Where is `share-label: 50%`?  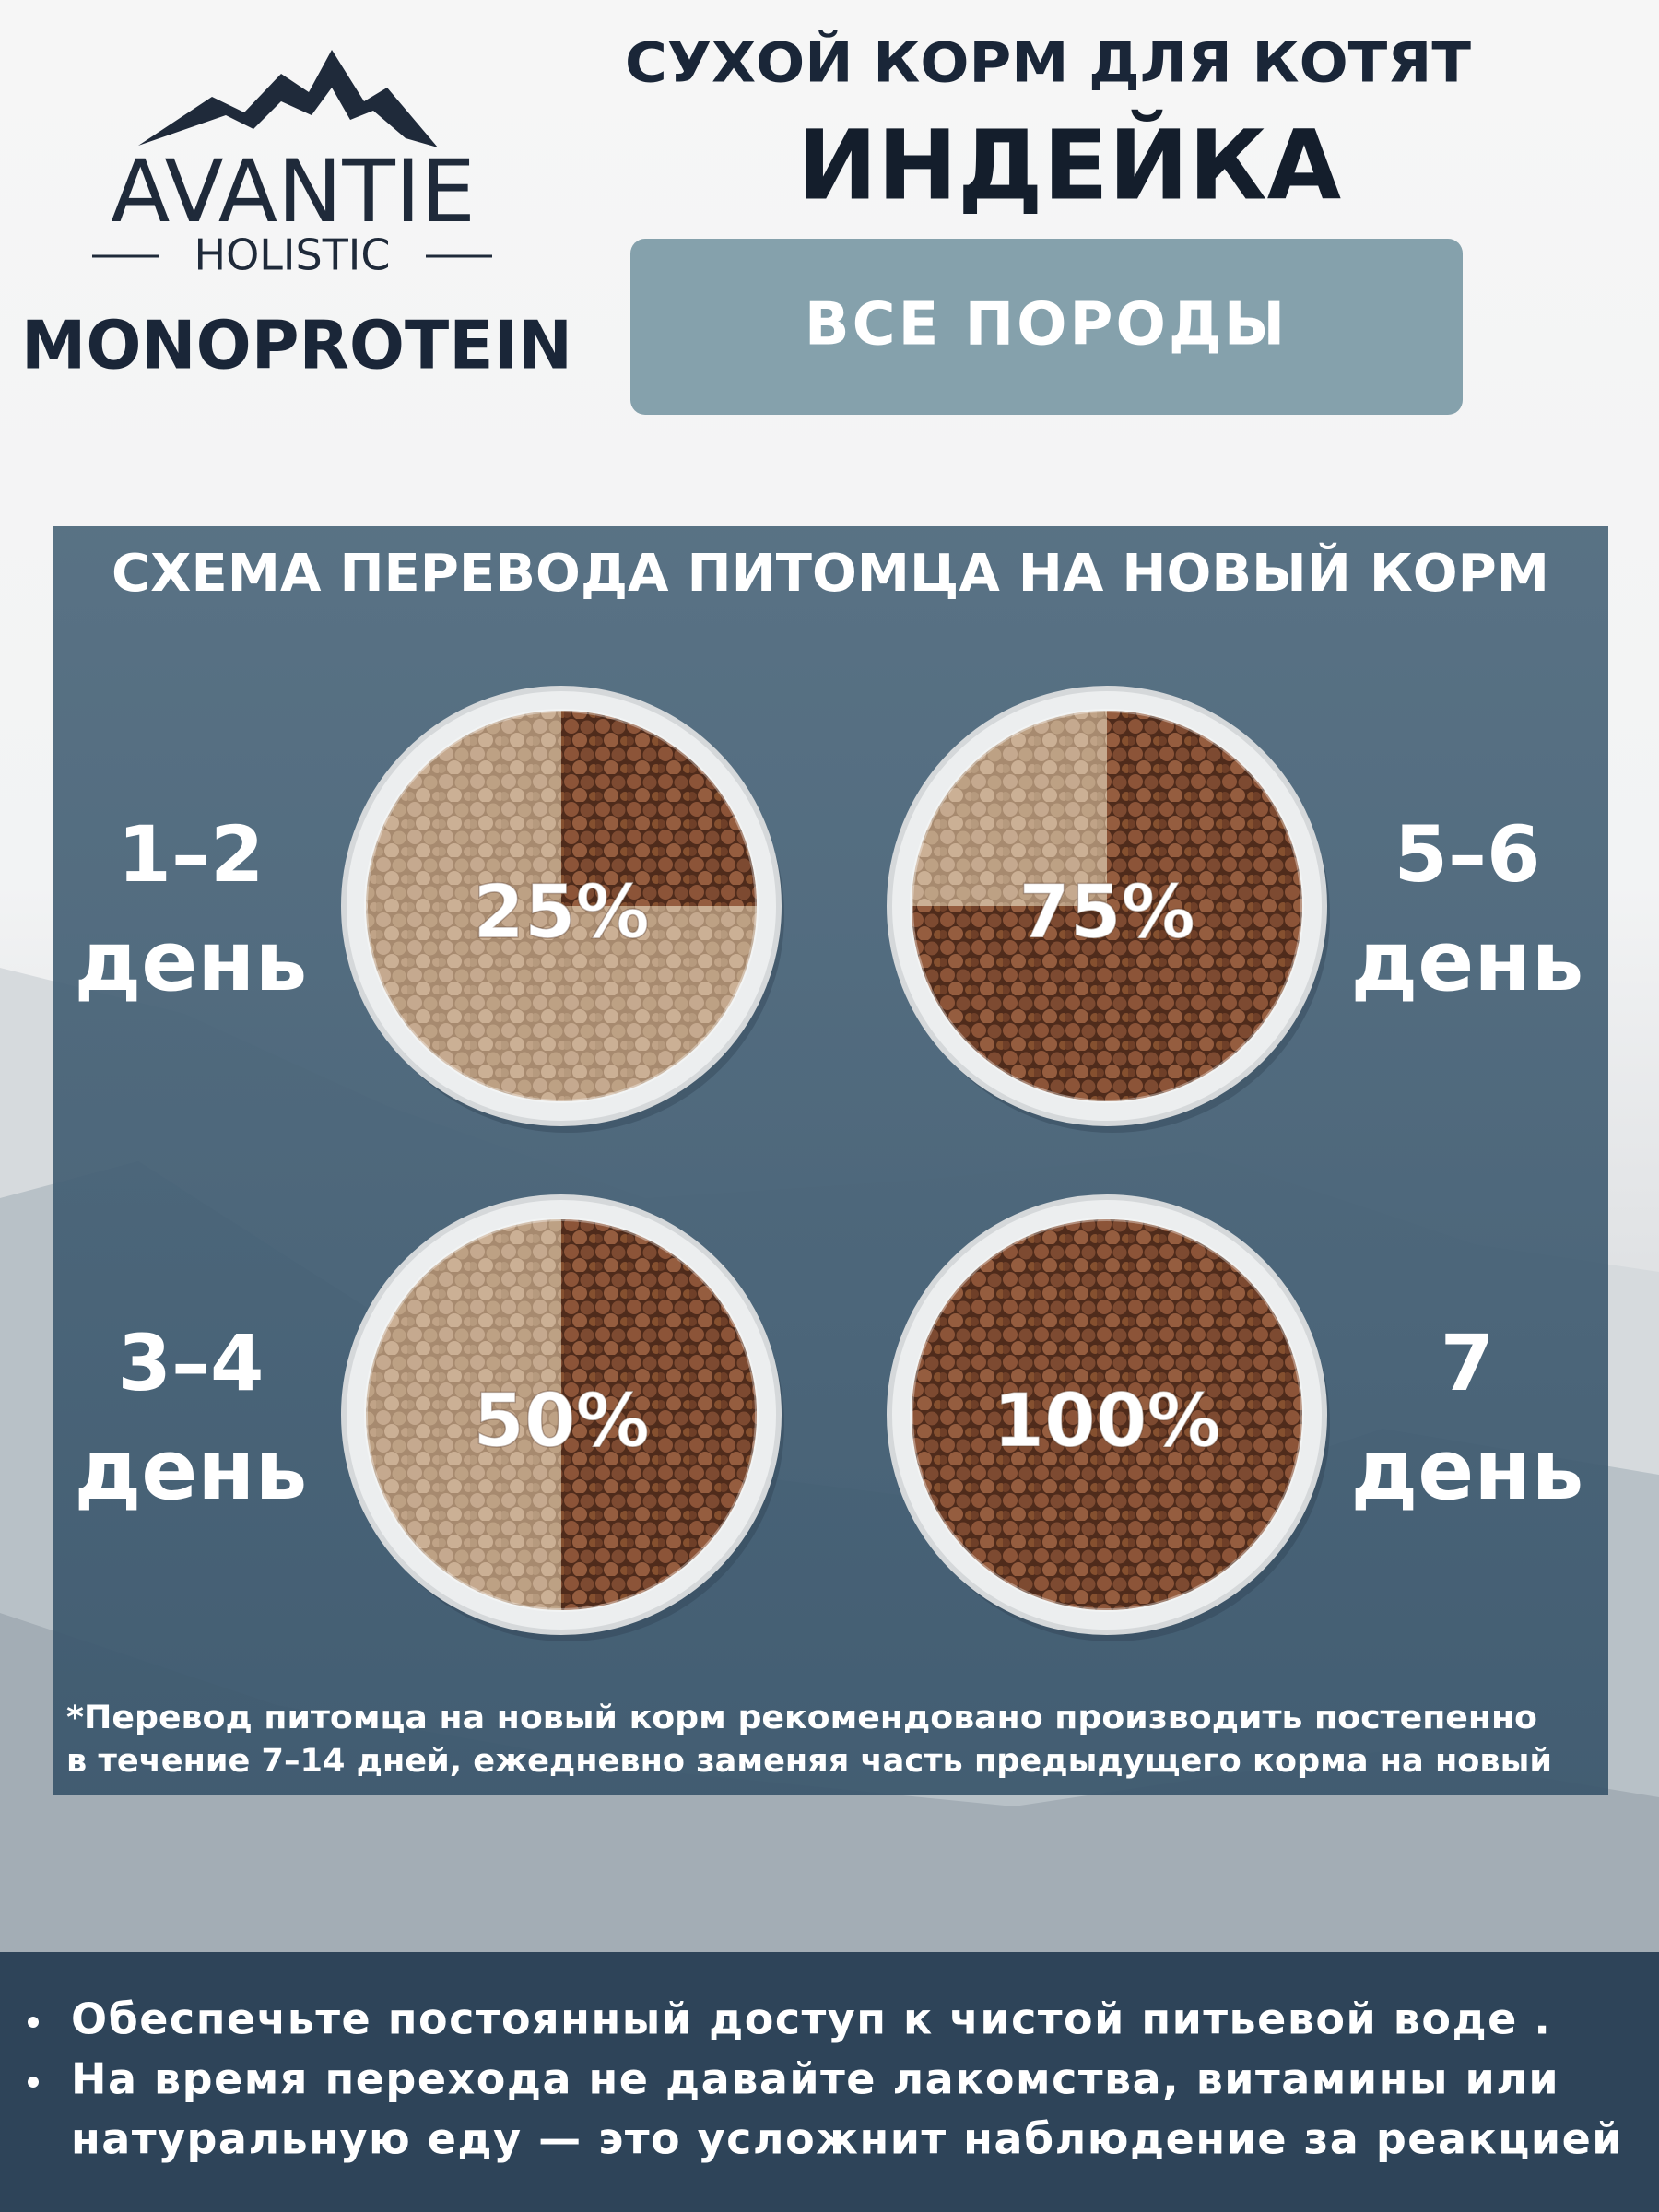 share-label: 50% is located at coordinates (561, 1421).